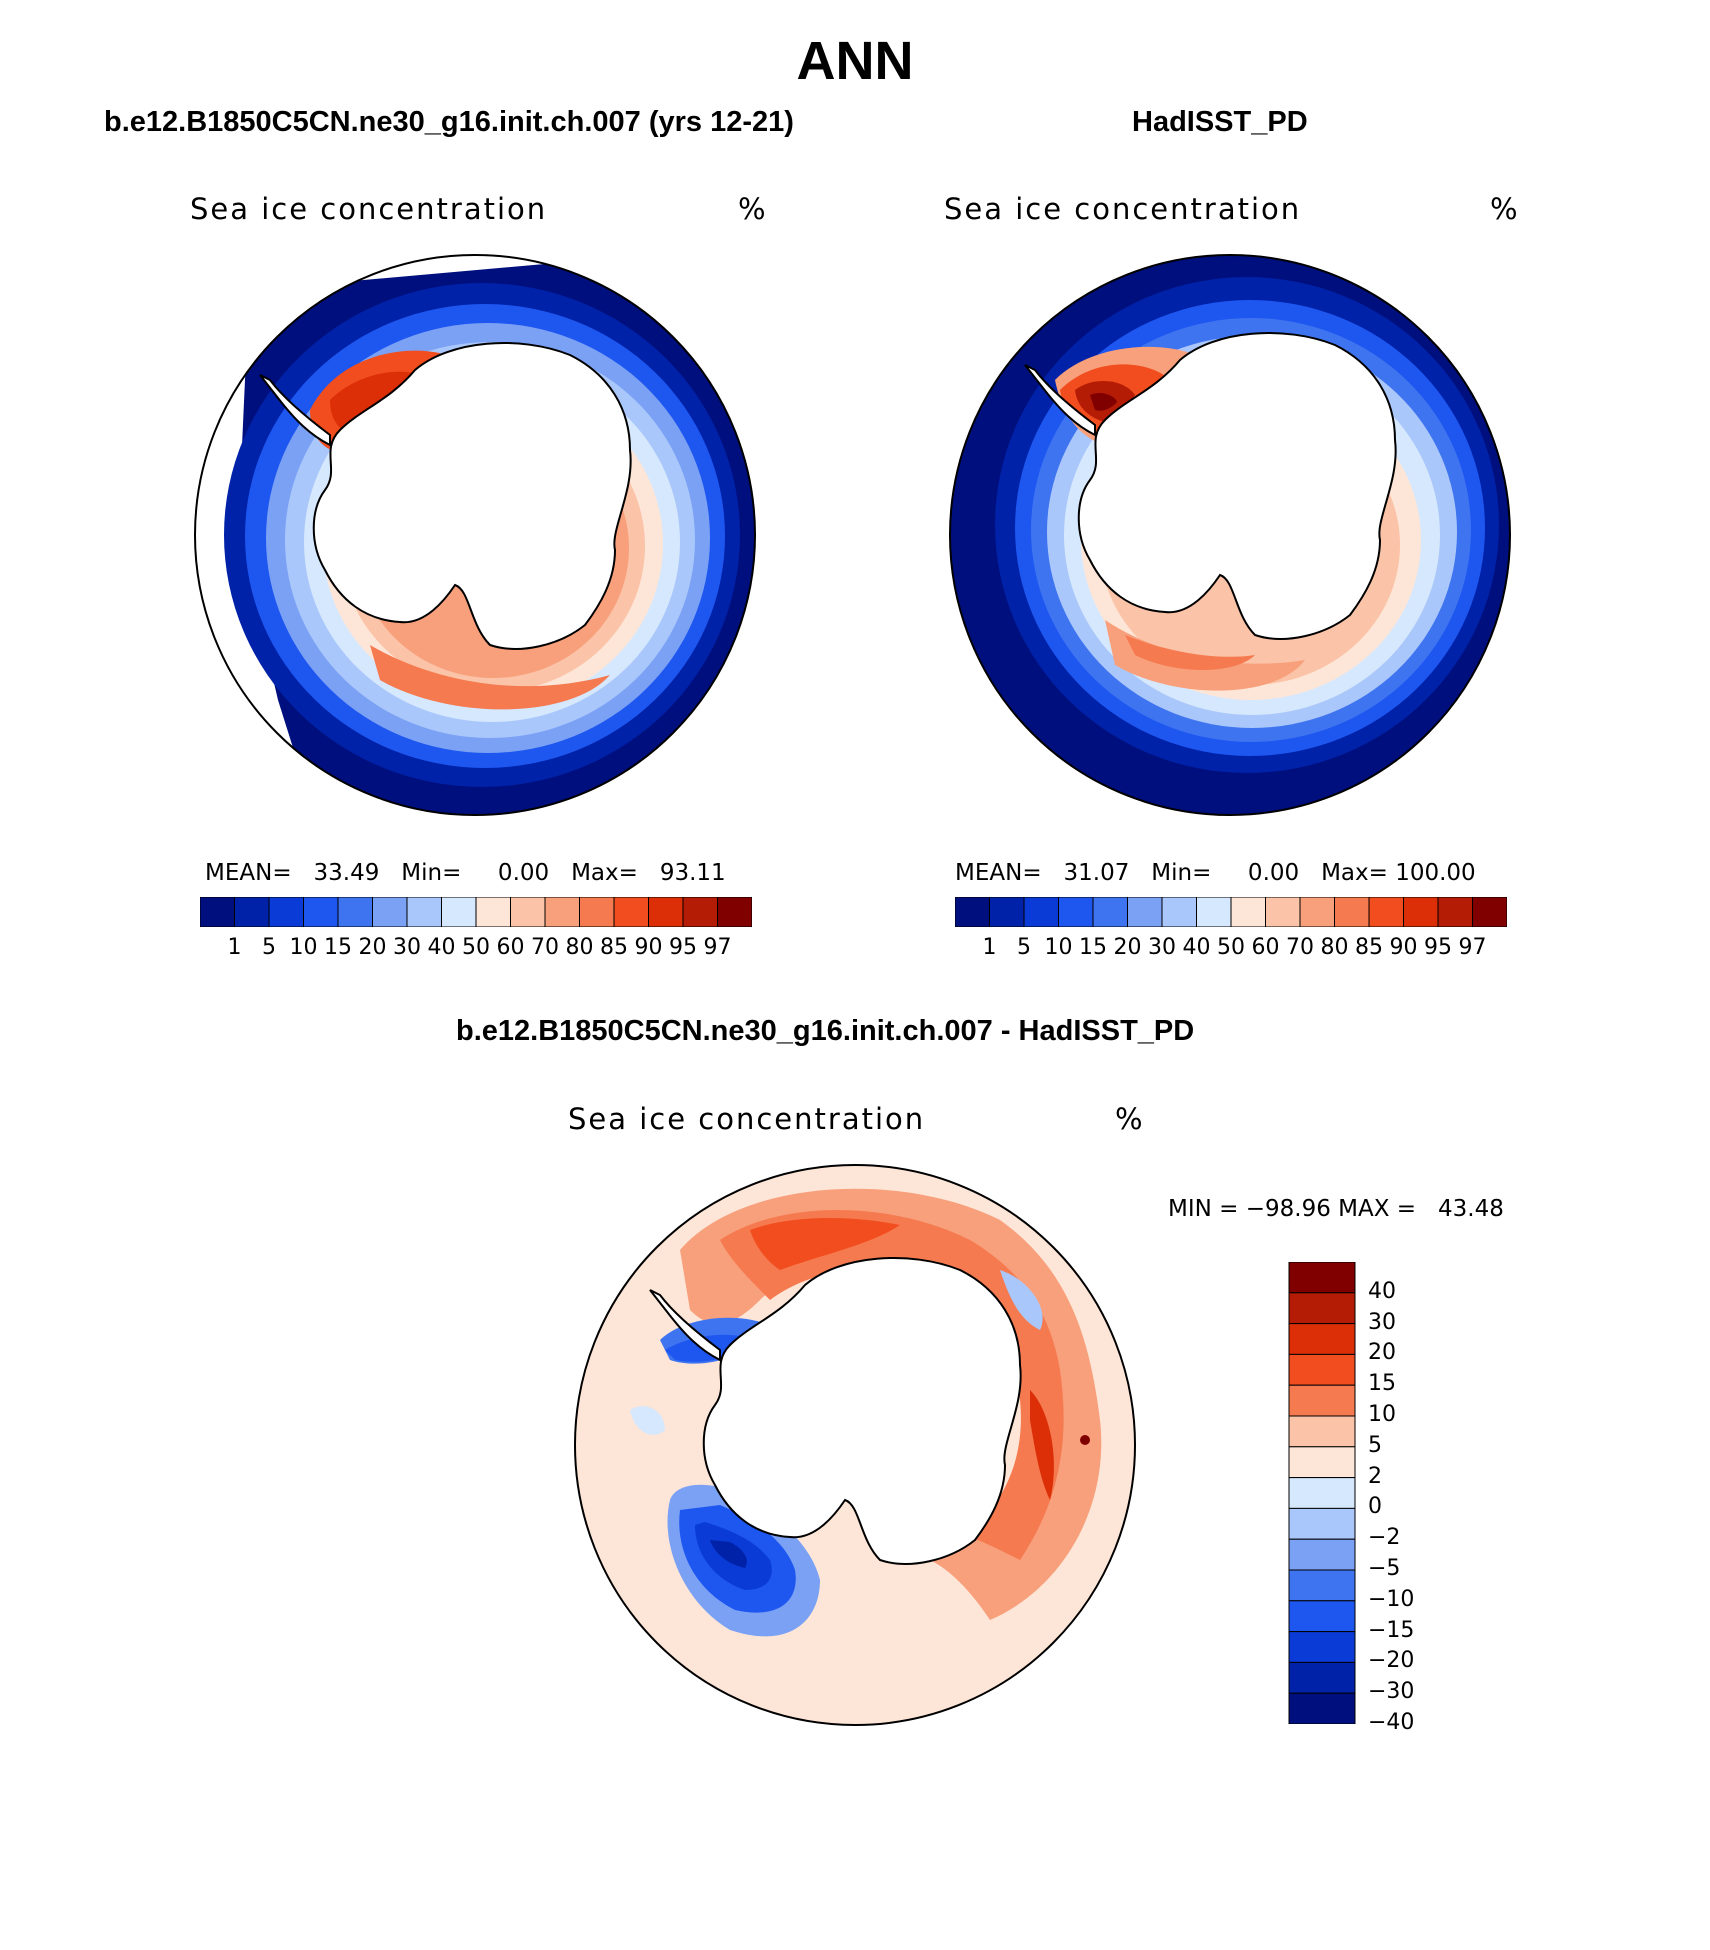 This screenshot has width=1710, height=1950. I want to click on difference-colorbar-tick-label: −30, so click(1391, 1692).